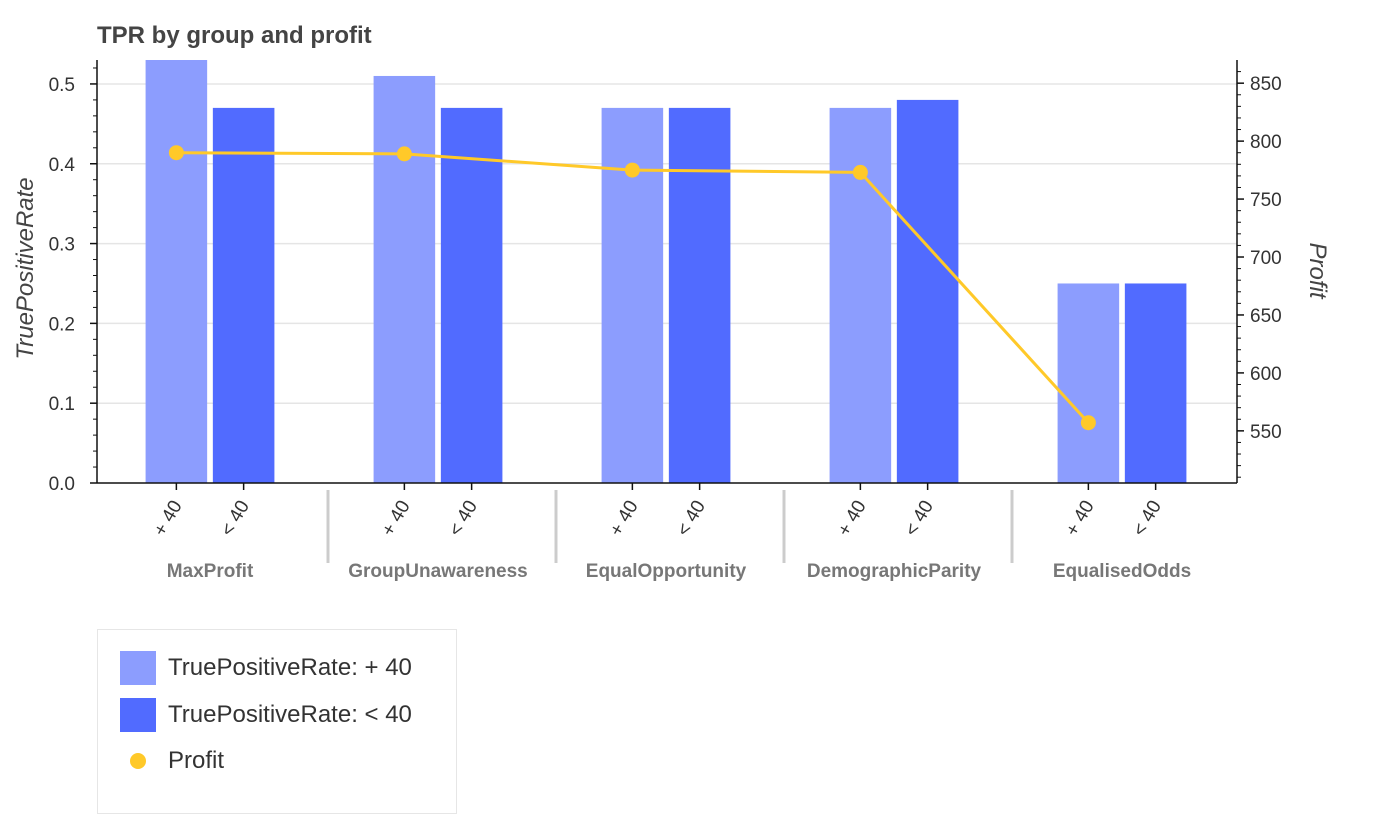 This screenshot has height=814, width=1400. What do you see at coordinates (699, 295) in the screenshot?
I see `bar-equalopportunity-under40` at bounding box center [699, 295].